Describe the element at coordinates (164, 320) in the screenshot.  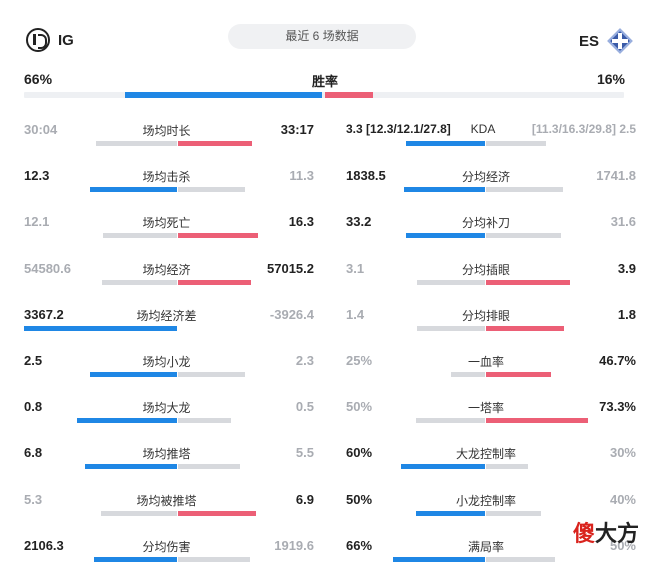
I see `stat-row: 3367.2 场均经济差 -3926.4` at that location.